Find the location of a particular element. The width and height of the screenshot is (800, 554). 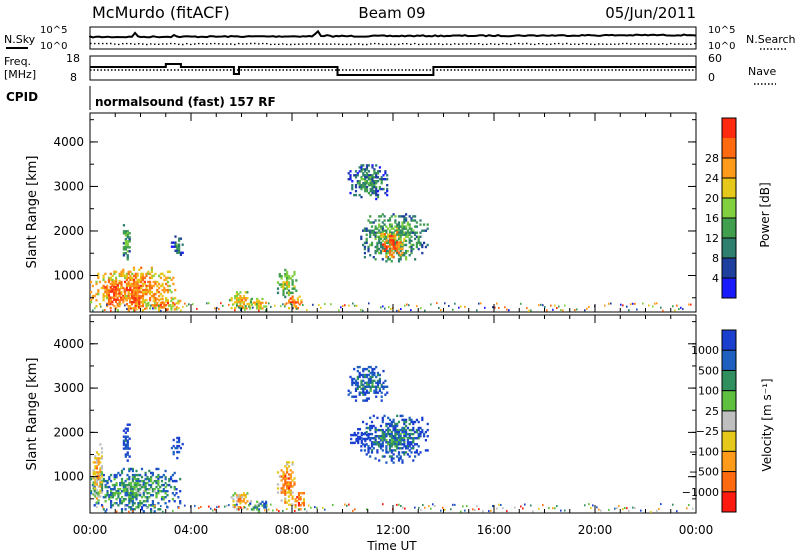

colorbar-swatch is located at coordinates (729, 401).